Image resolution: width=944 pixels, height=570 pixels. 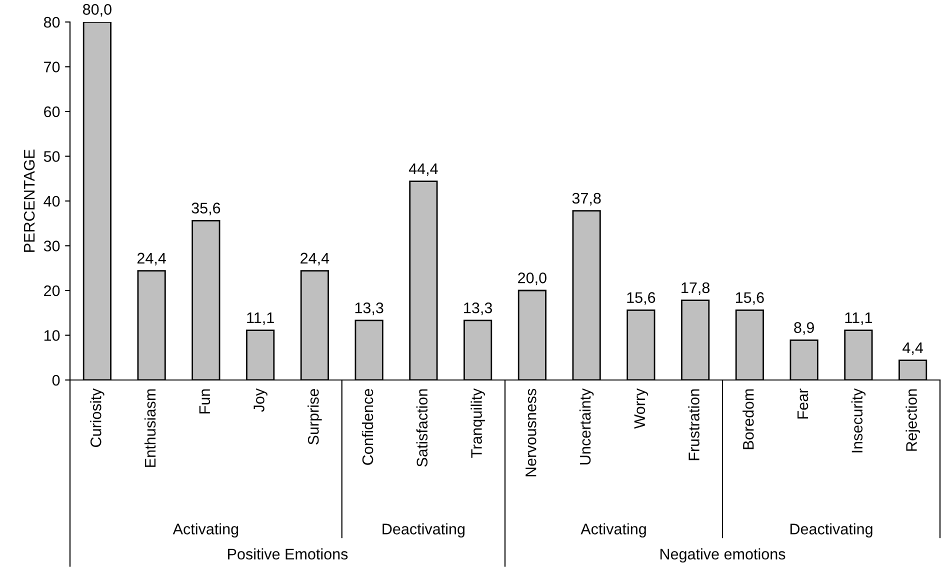 What do you see at coordinates (97, 417) in the screenshot?
I see `x-tick-label: Curiosity` at bounding box center [97, 417].